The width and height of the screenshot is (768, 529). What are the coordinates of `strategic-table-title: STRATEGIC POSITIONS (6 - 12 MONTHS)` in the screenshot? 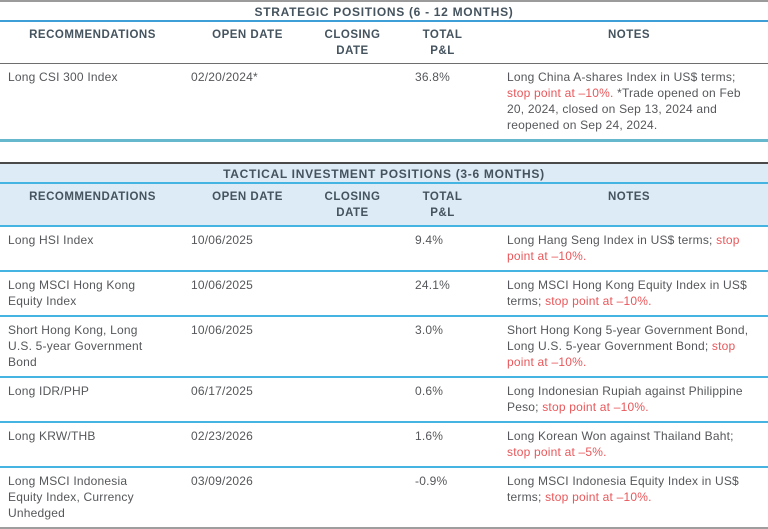 It's located at (384, 12).